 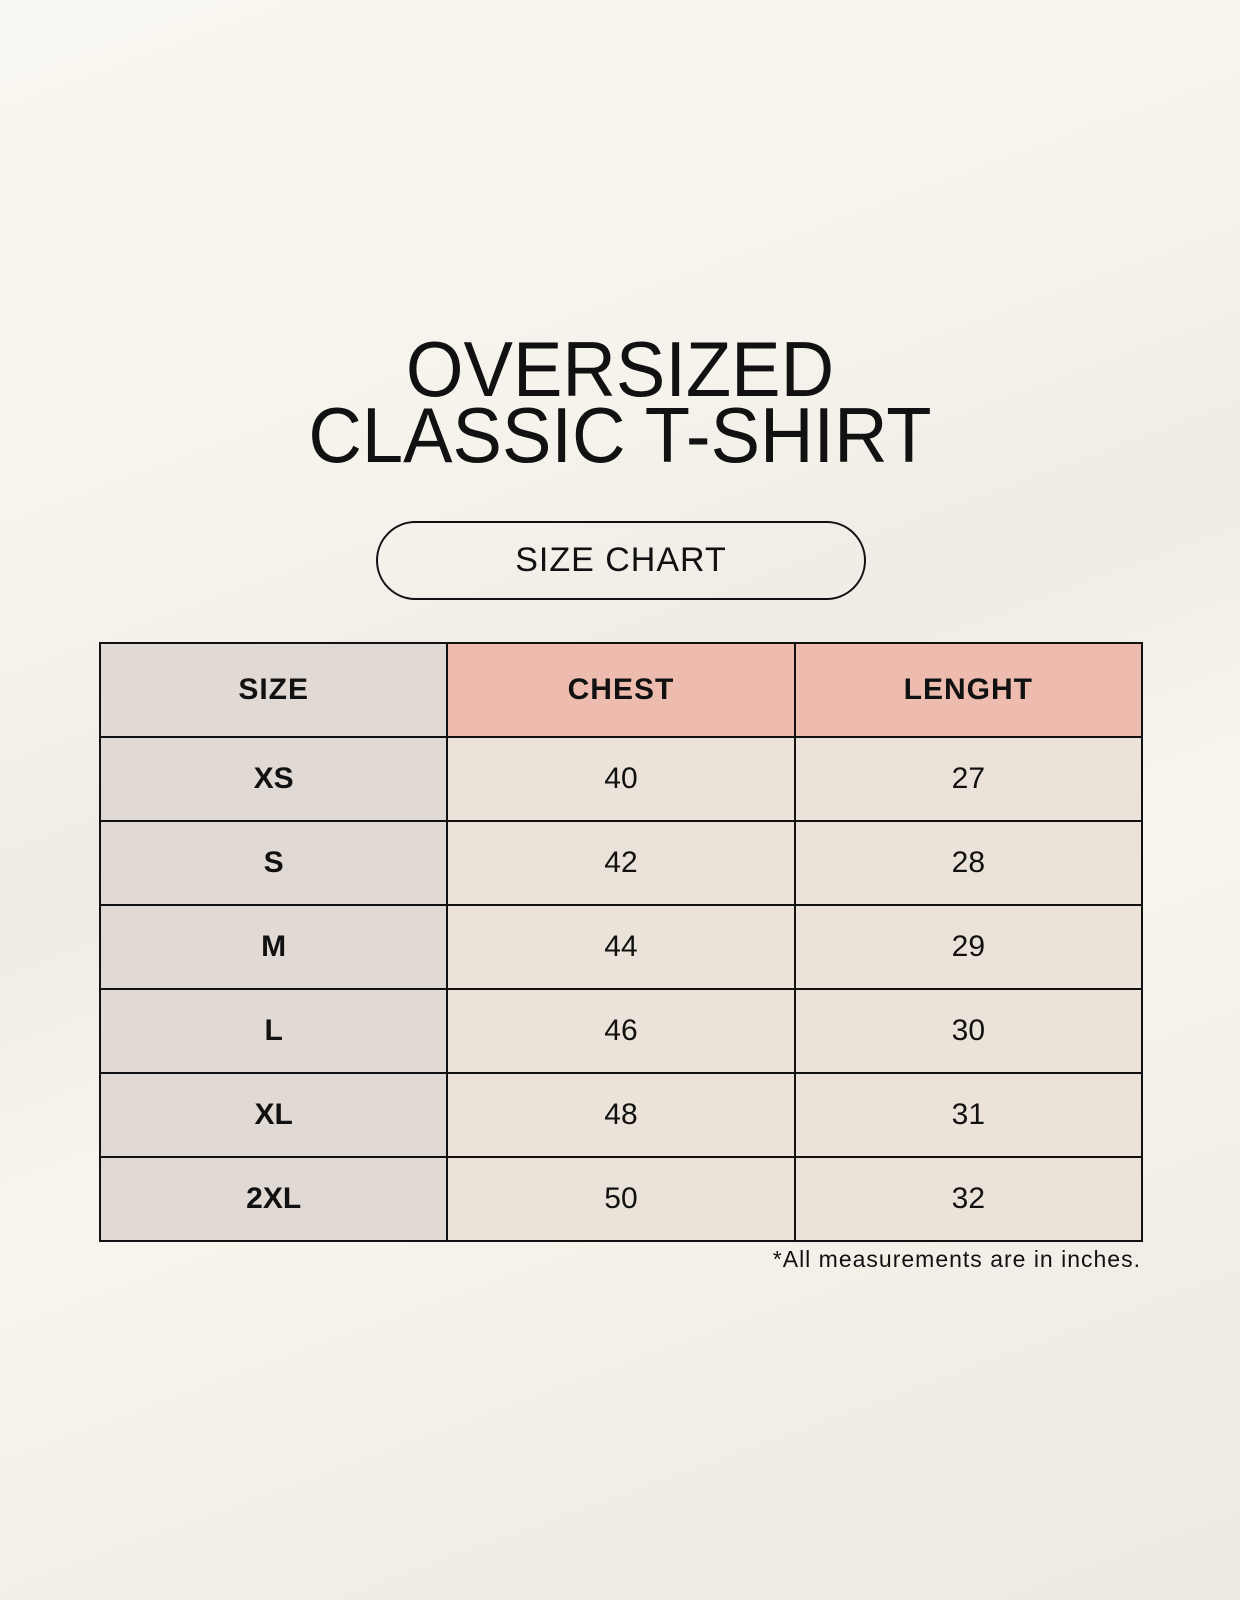 I want to click on table-row: L 46 30, so click(x=621, y=1031).